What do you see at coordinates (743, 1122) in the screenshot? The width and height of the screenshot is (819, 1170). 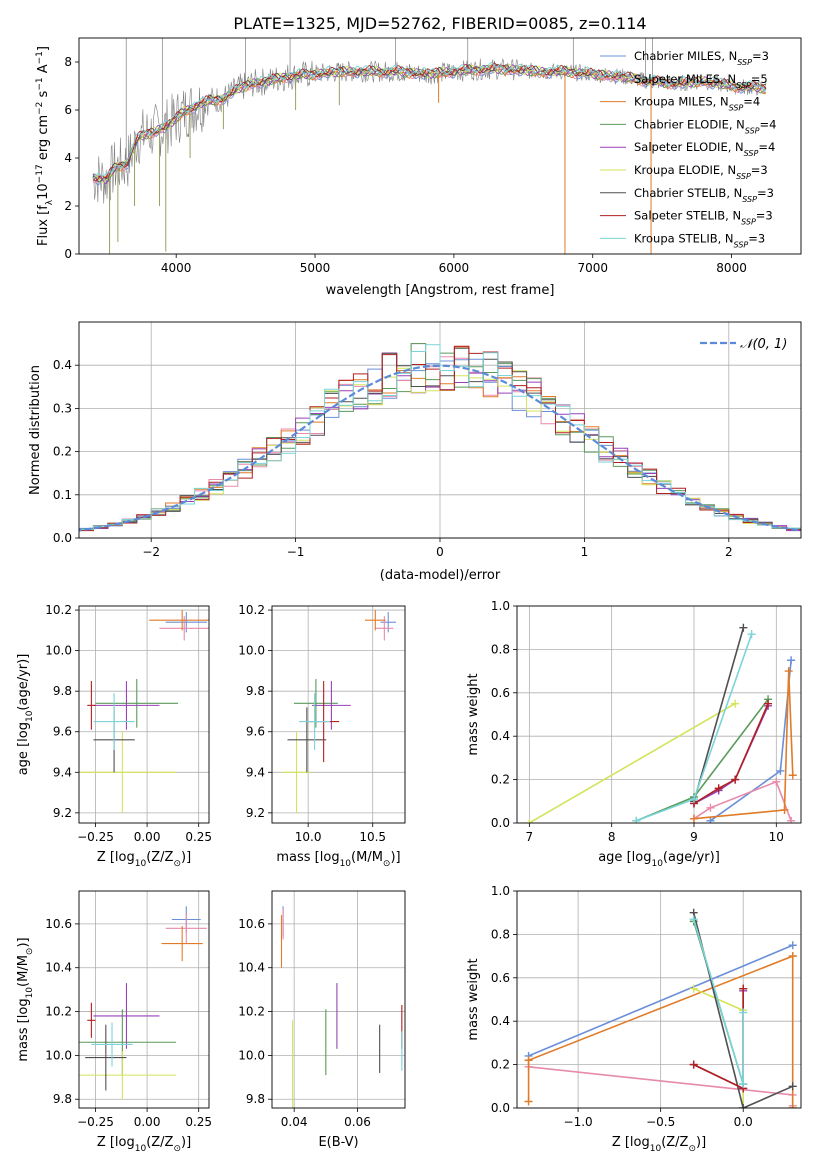 I see `x-tick-label: 0.0` at bounding box center [743, 1122].